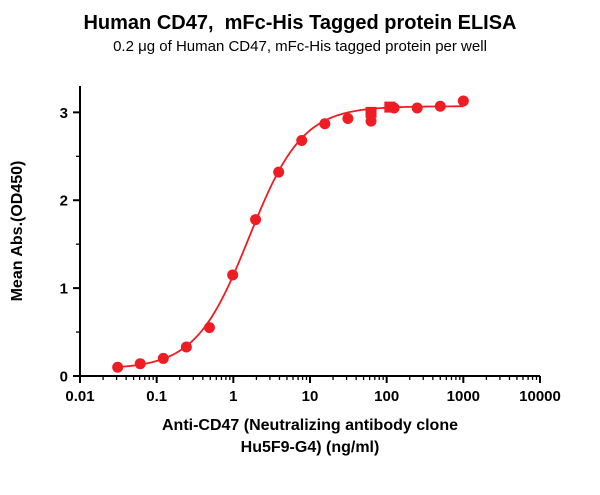 Image resolution: width=600 pixels, height=495 pixels. I want to click on x-tick-label: 0.1, so click(156, 396).